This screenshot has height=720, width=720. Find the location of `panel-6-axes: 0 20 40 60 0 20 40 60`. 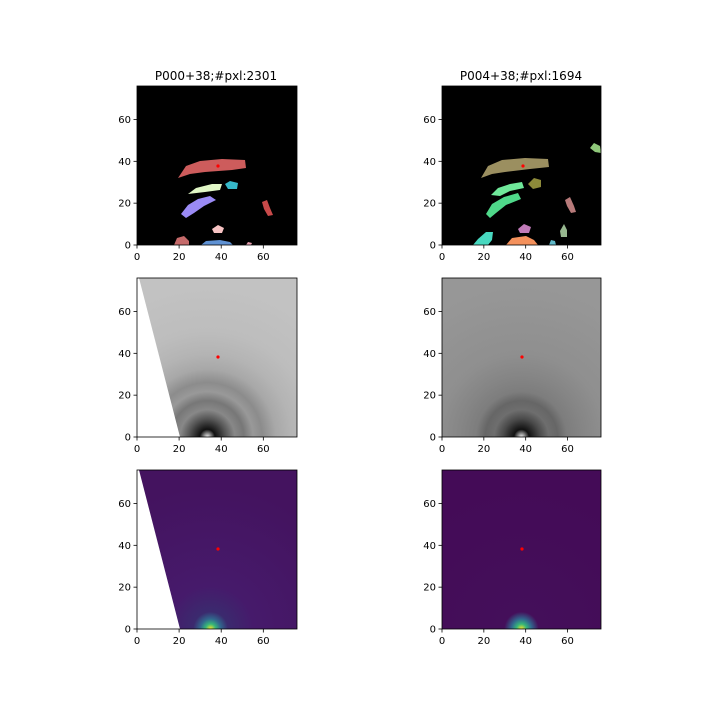

panel-6-axes: 0 20 40 60 0 20 40 60 is located at coordinates (498, 573).